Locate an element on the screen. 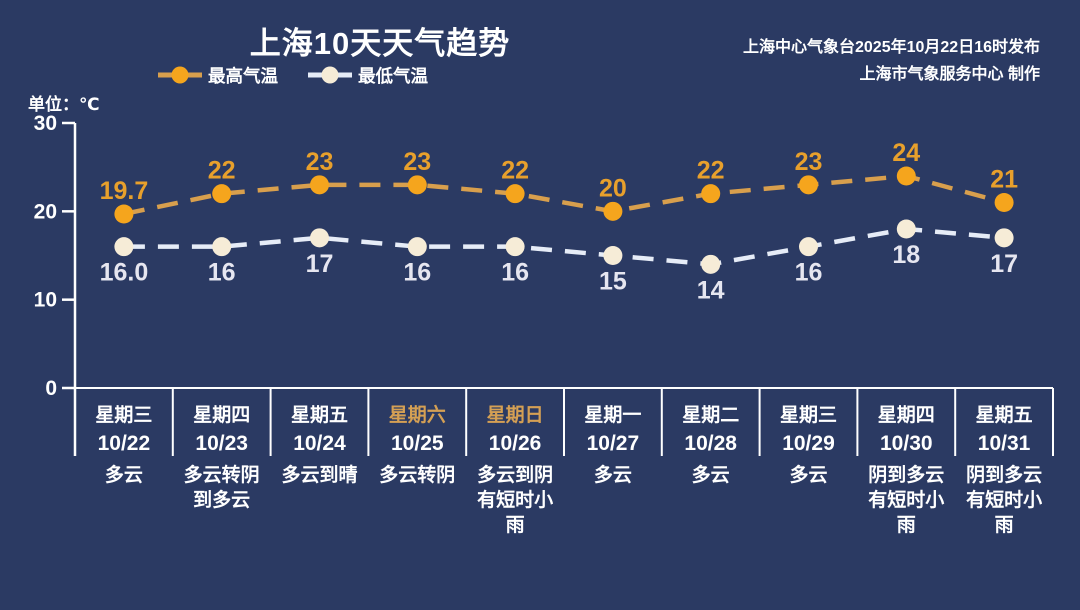 This screenshot has width=1080, height=610. y-axis-tick-label: 10 is located at coordinates (45, 300).